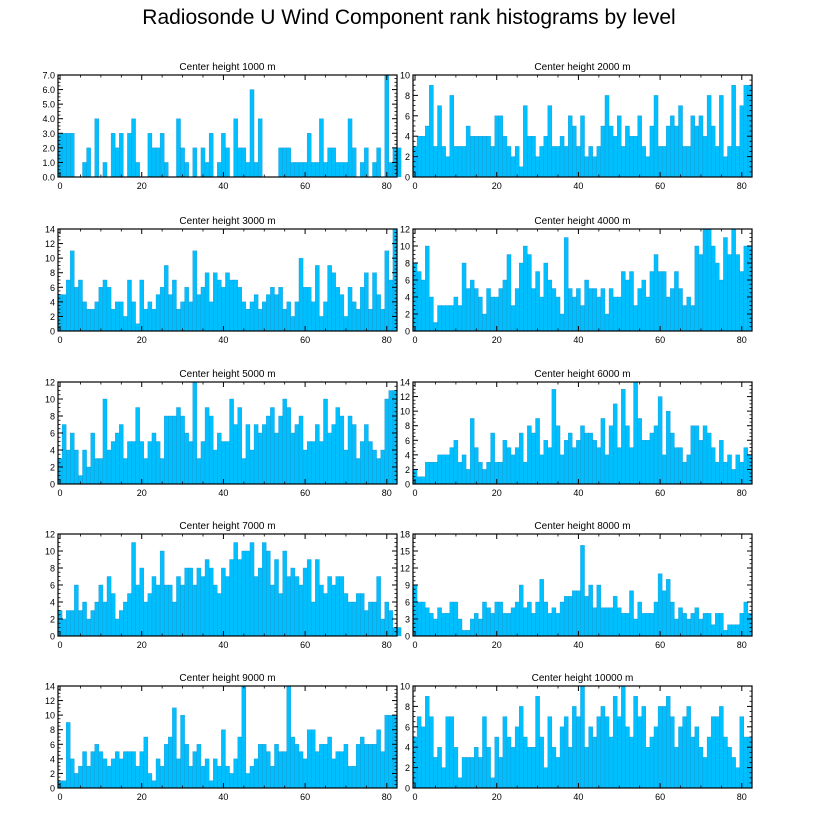 The image size is (818, 824). Describe the element at coordinates (52, 620) in the screenshot. I see `y-tick-label: 2` at that location.